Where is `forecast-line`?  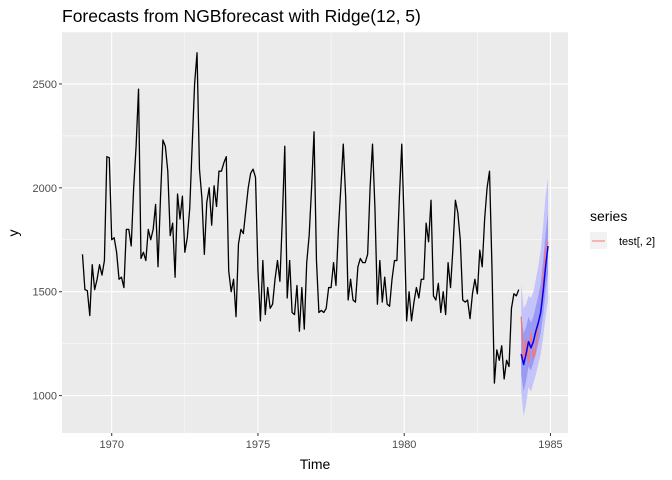 forecast-line is located at coordinates (534, 305).